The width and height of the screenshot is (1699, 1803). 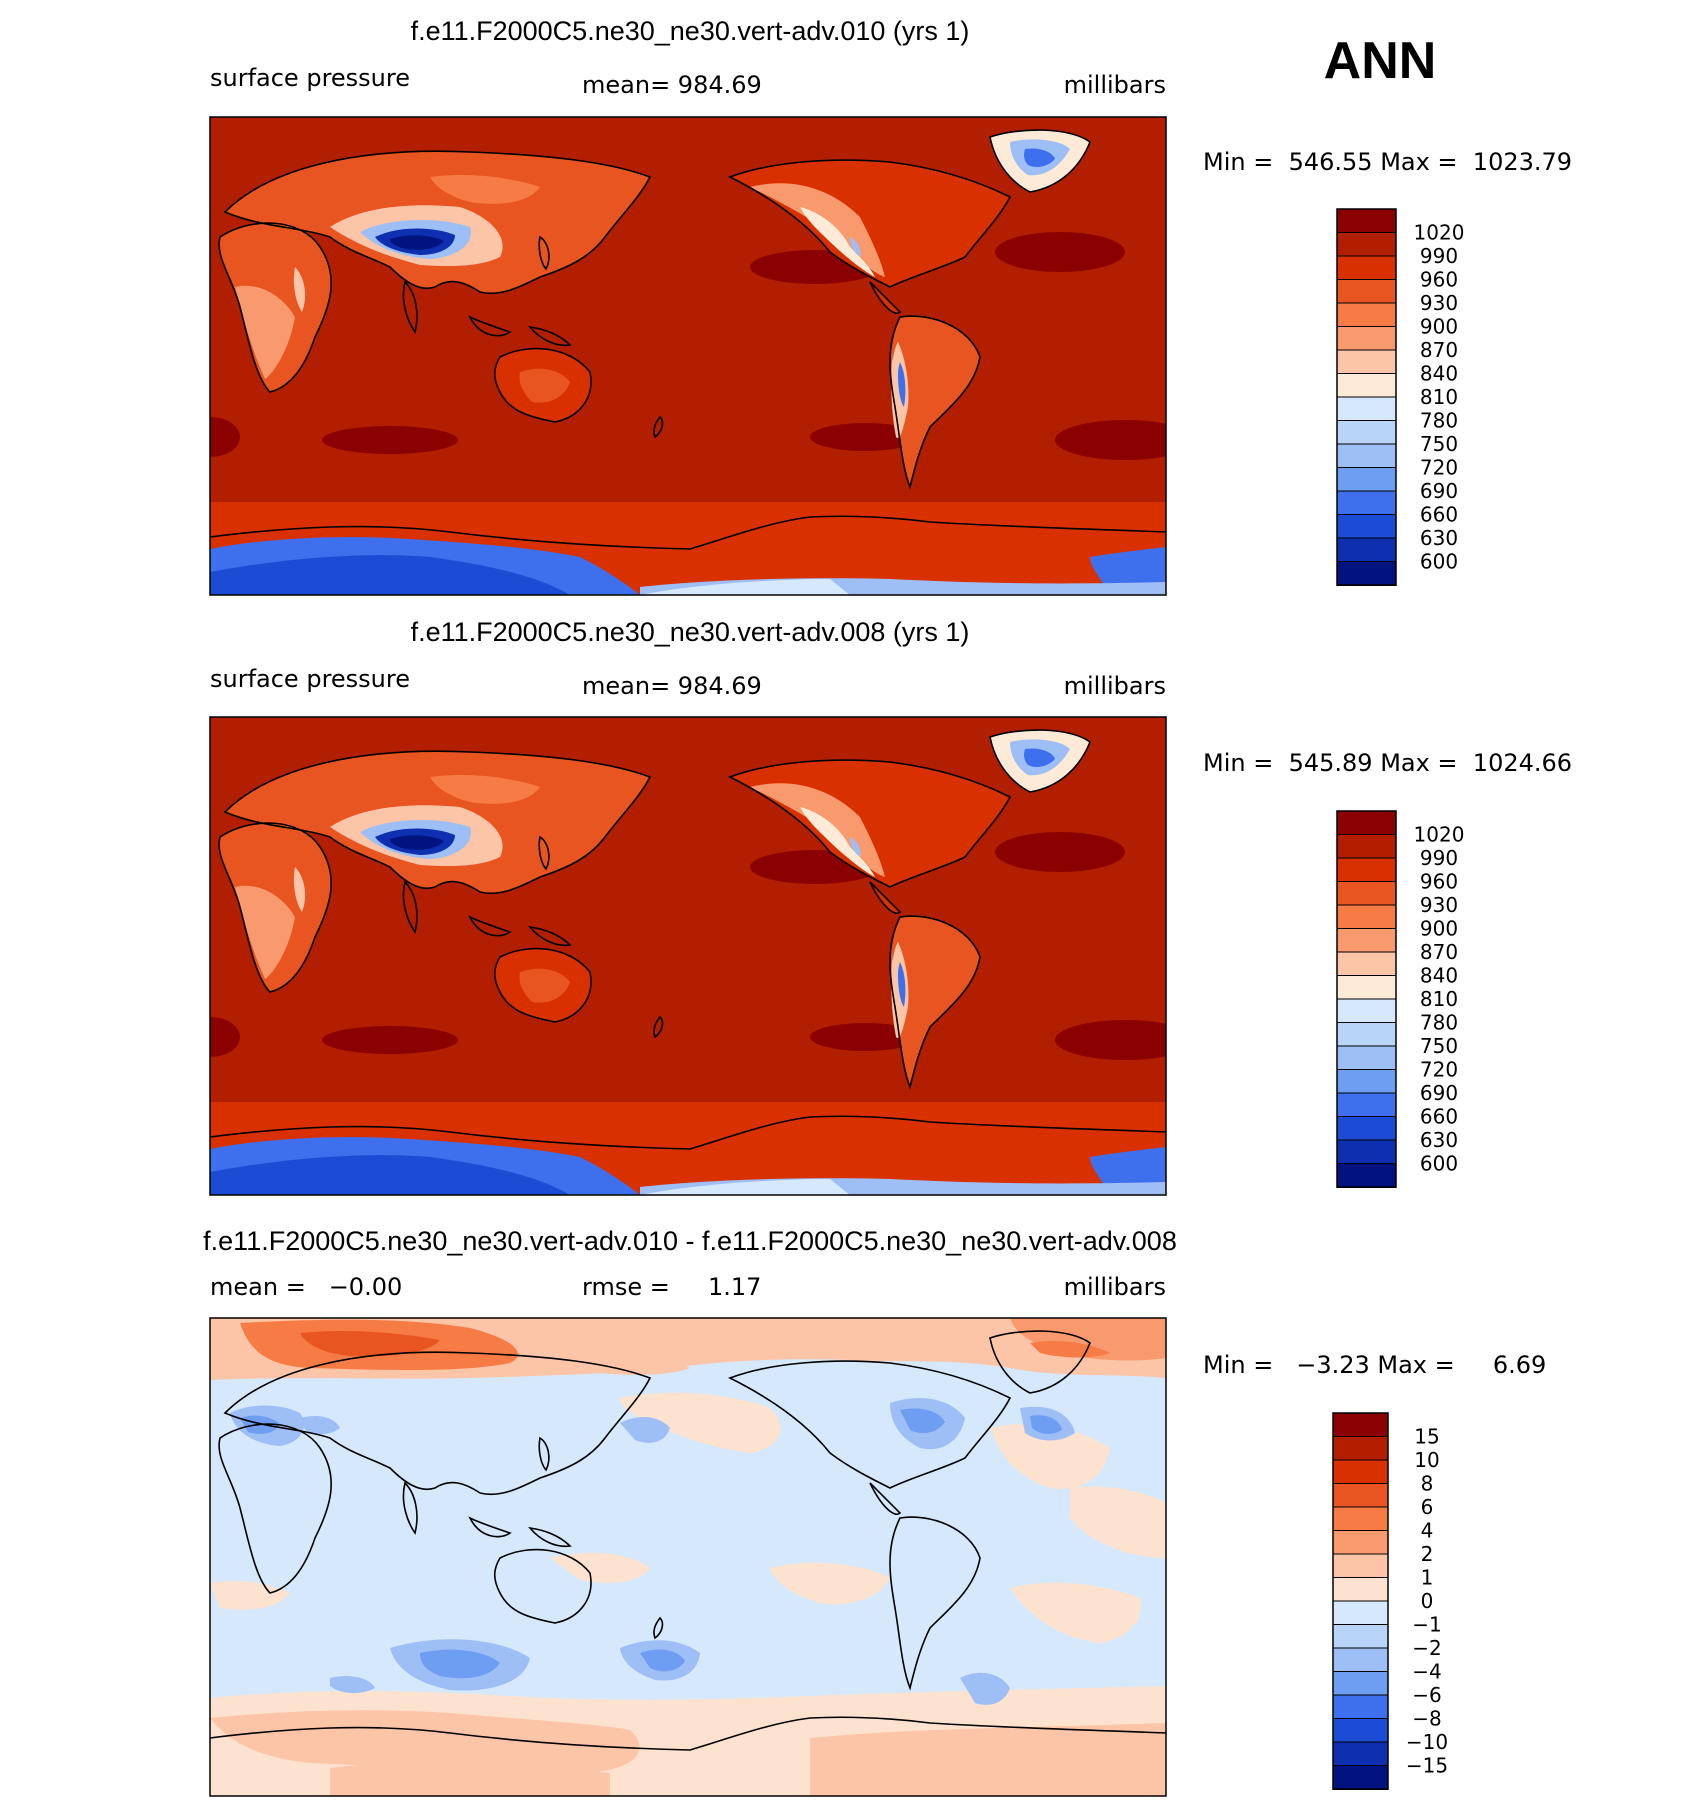 I want to click on season-label: ANN, so click(x=1380, y=61).